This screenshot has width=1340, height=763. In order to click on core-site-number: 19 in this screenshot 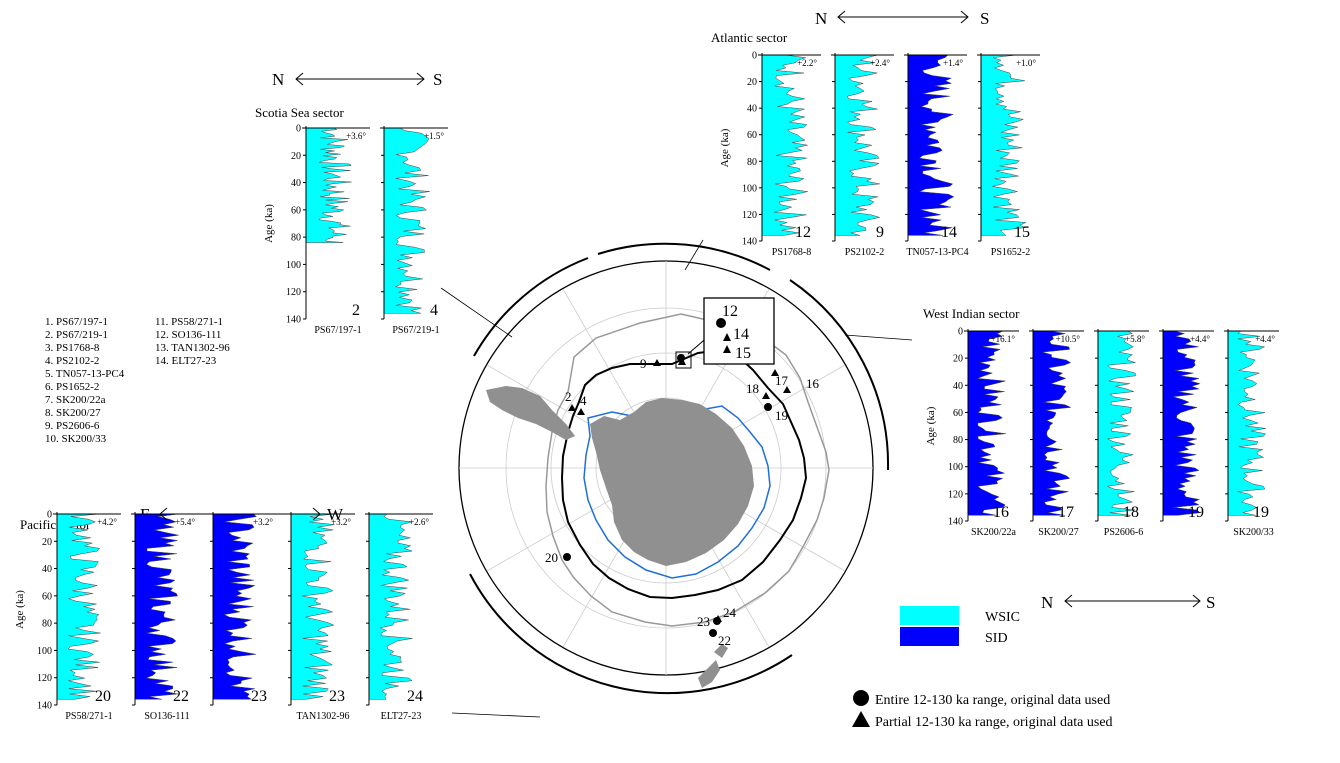, I will do `click(1196, 512)`.